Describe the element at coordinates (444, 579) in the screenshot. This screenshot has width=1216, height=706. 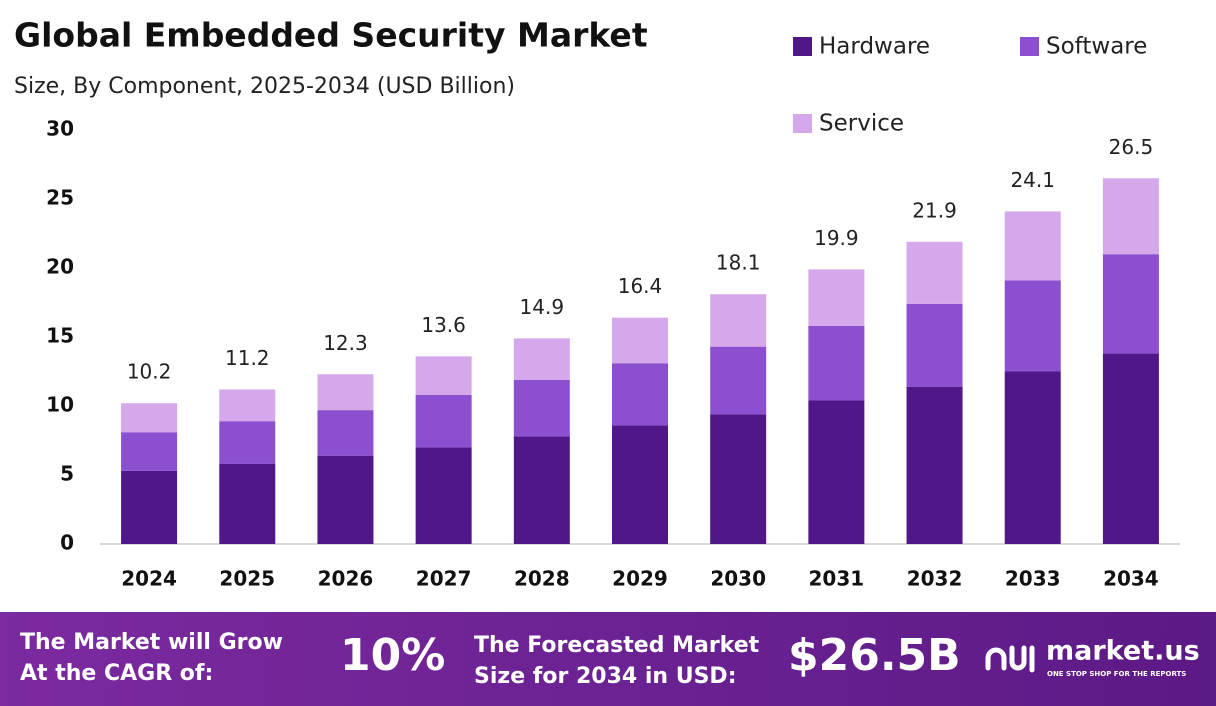
I see `x-tick-label: 2027` at that location.